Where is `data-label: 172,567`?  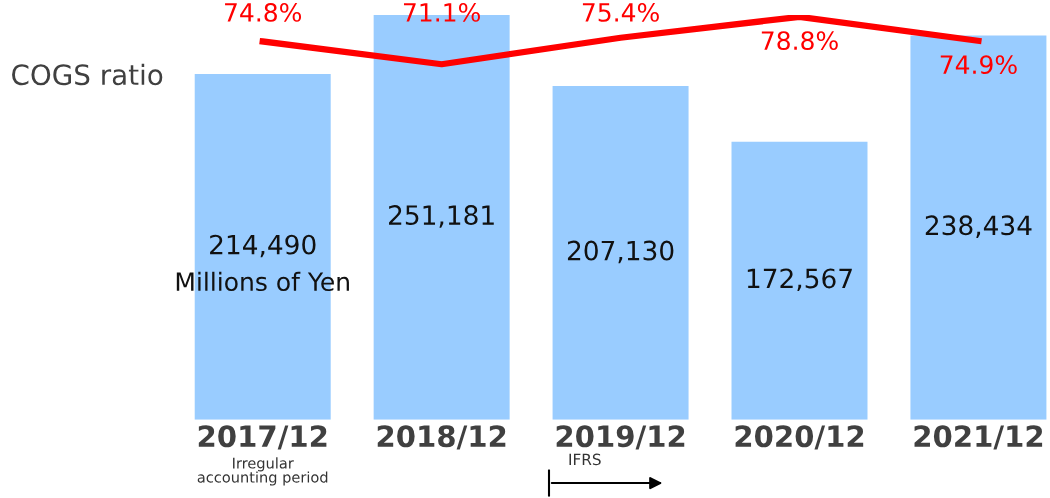
data-label: 172,567 is located at coordinates (799, 280).